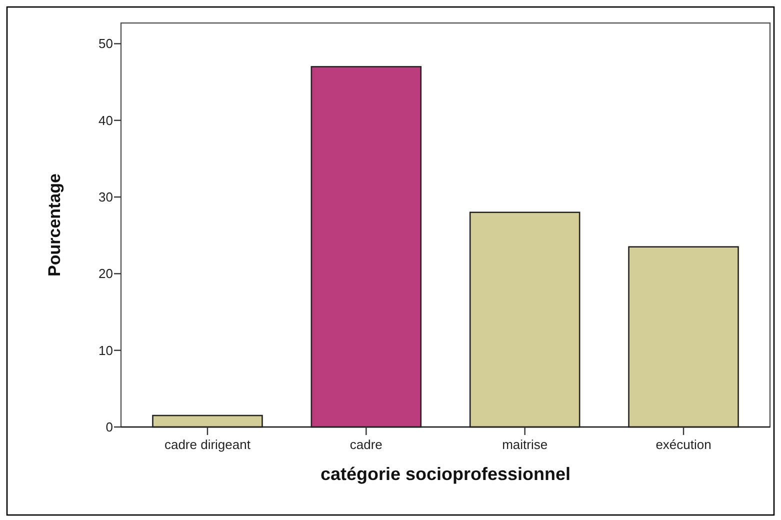  What do you see at coordinates (109, 427) in the screenshot?
I see `y-tick-label: 0` at bounding box center [109, 427].